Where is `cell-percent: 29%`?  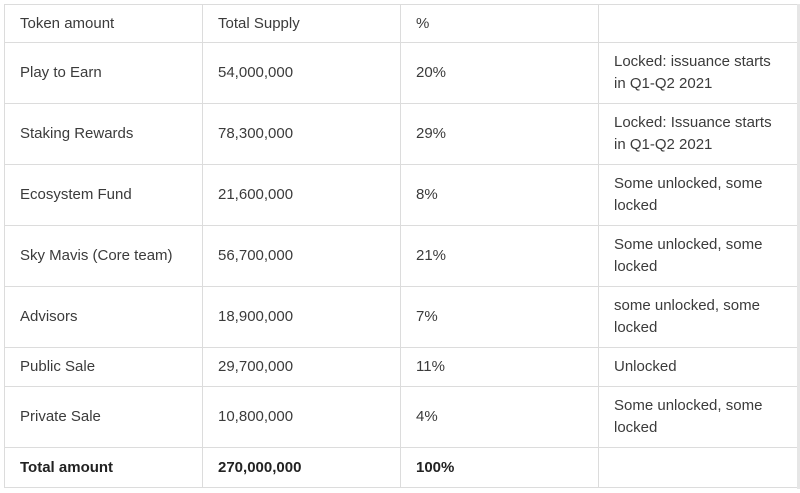
cell-percent: 29% is located at coordinates (499, 134).